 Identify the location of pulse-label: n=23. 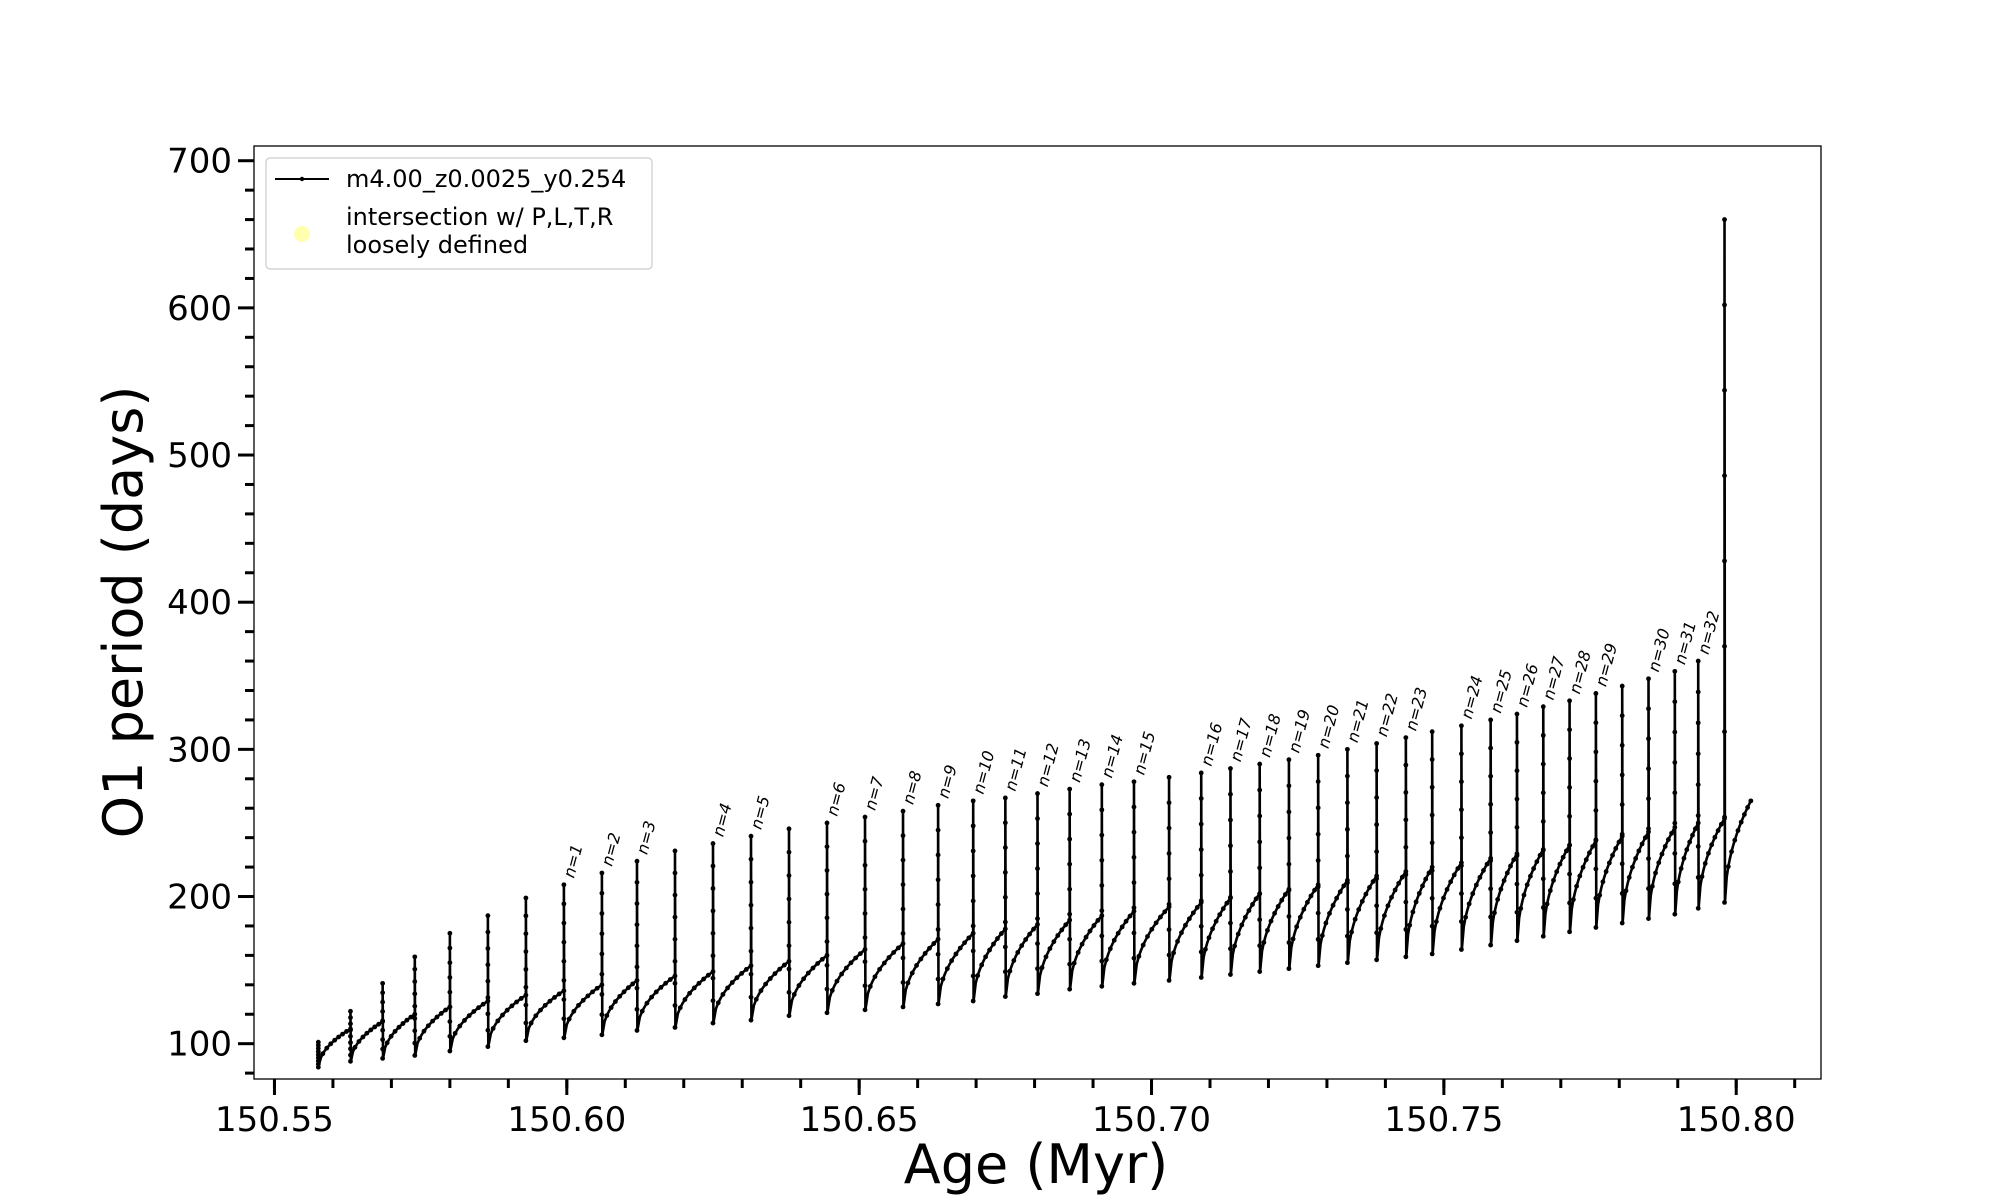
(1416, 708).